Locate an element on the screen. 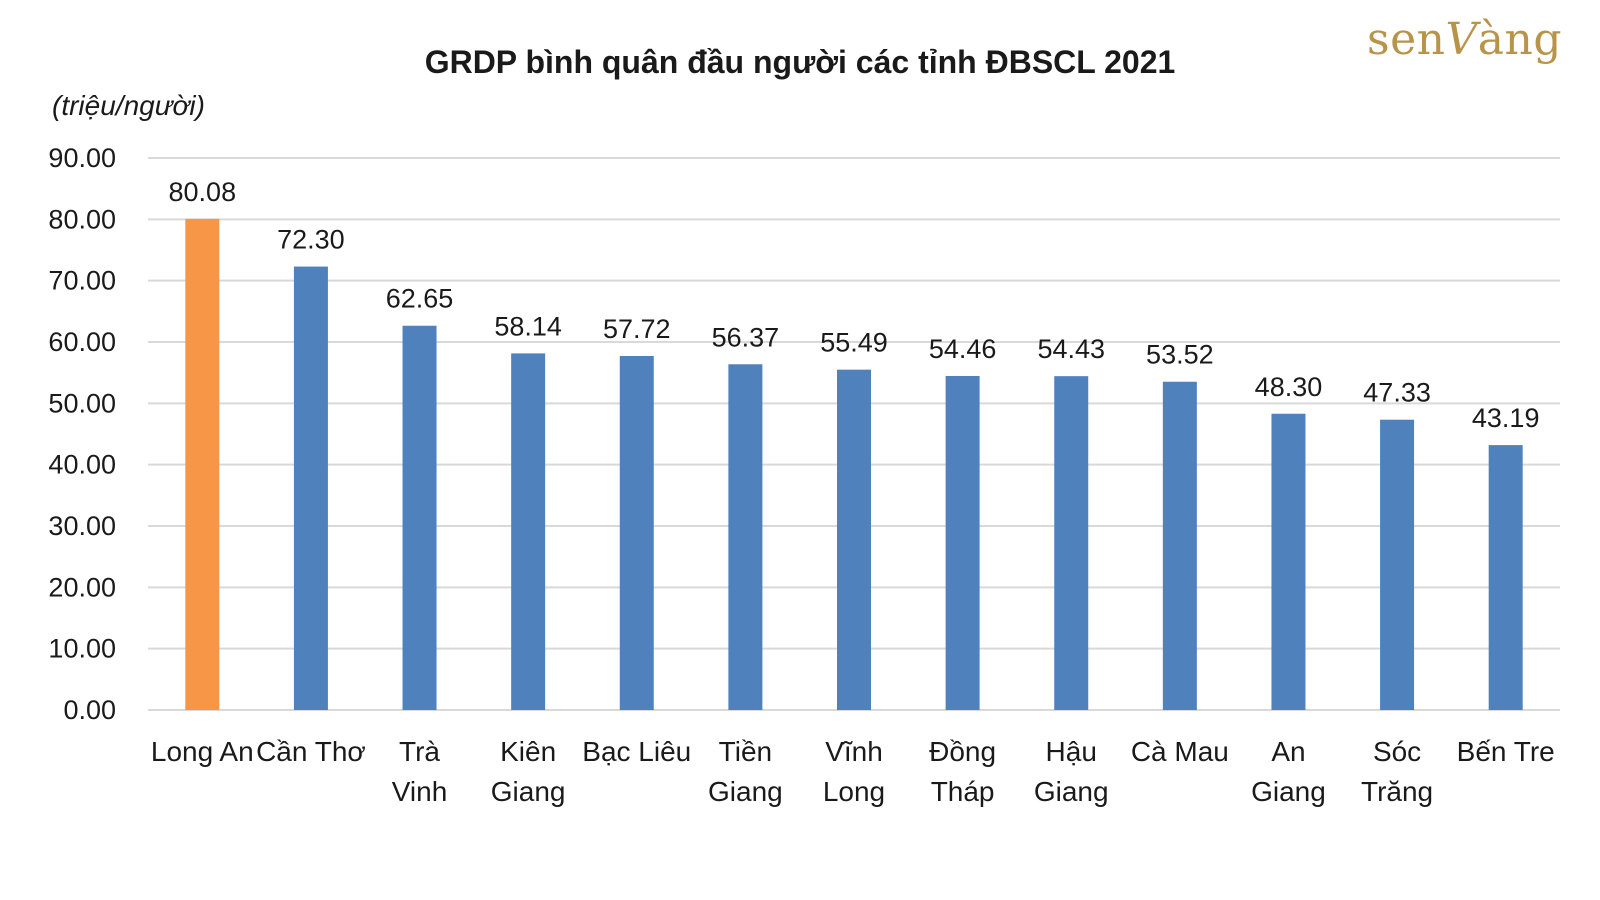 The image size is (1600, 900). x-tick-label: Cà Mau is located at coordinates (1180, 751).